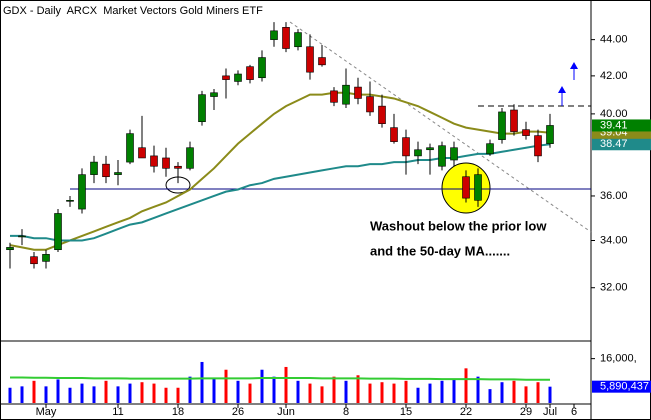  What do you see at coordinates (346, 412) in the screenshot?
I see `x-tick-label: 8` at bounding box center [346, 412].